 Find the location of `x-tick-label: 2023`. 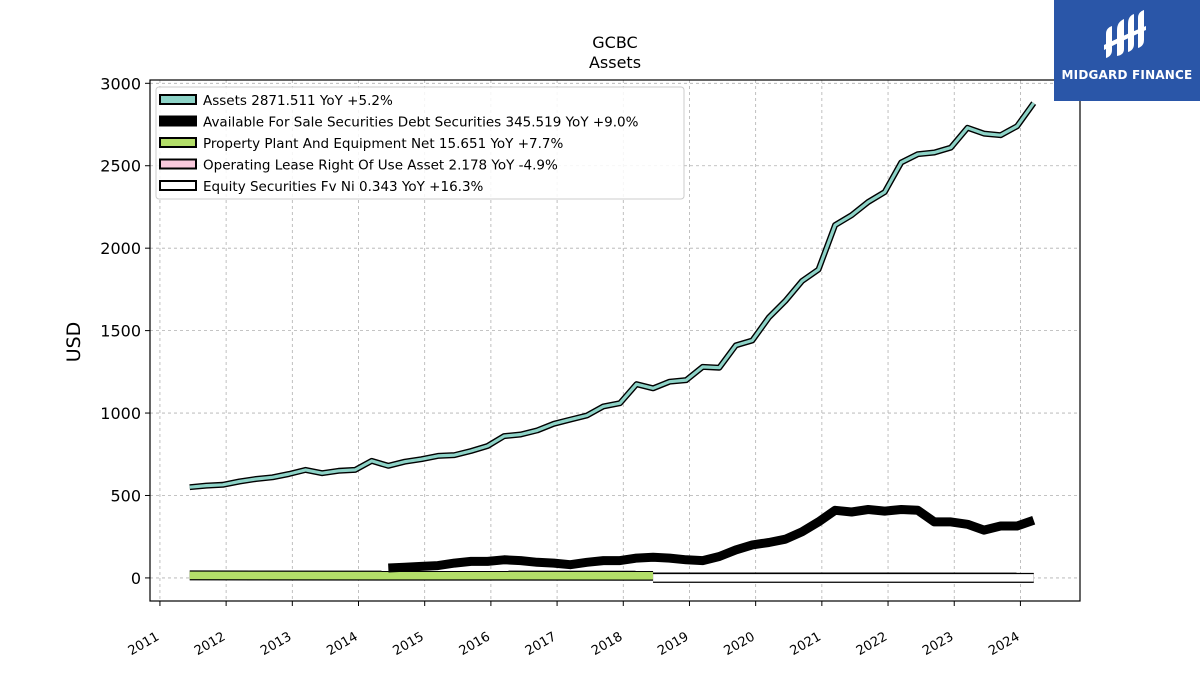

x-tick-label: 2023 is located at coordinates (938, 644).